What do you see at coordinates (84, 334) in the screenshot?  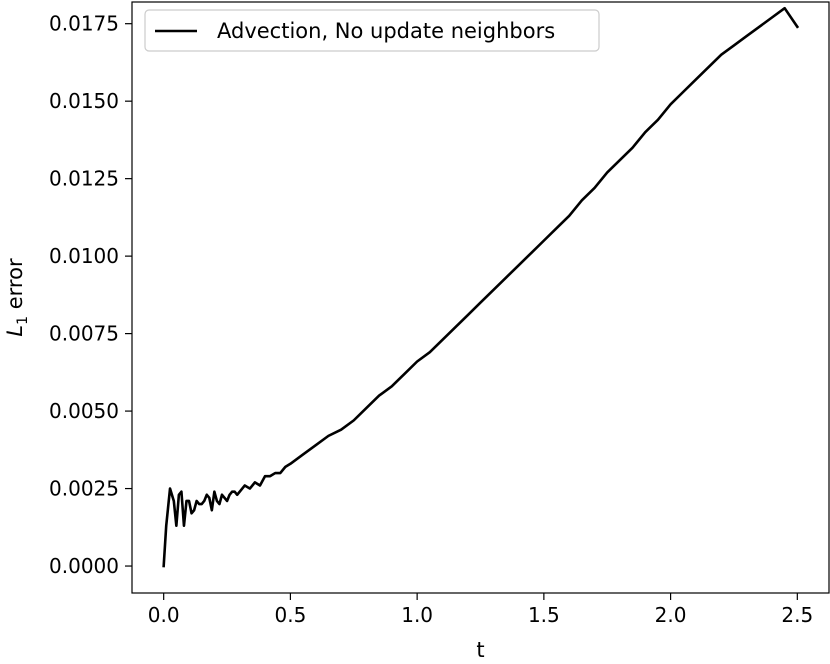 I see `y-tick-label: 0.0075` at bounding box center [84, 334].